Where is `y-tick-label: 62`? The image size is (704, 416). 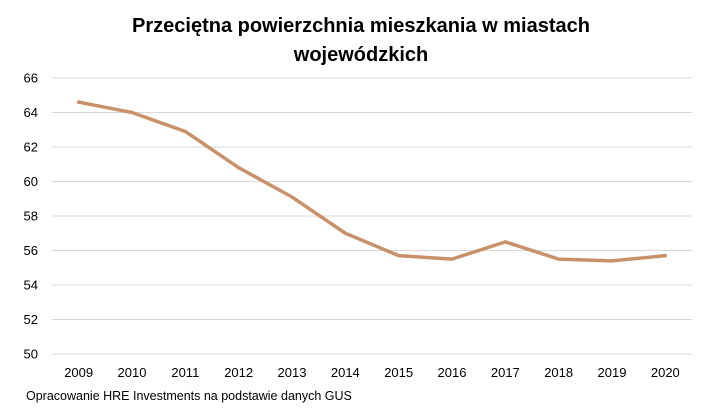 y-tick-label: 62 is located at coordinates (31, 147).